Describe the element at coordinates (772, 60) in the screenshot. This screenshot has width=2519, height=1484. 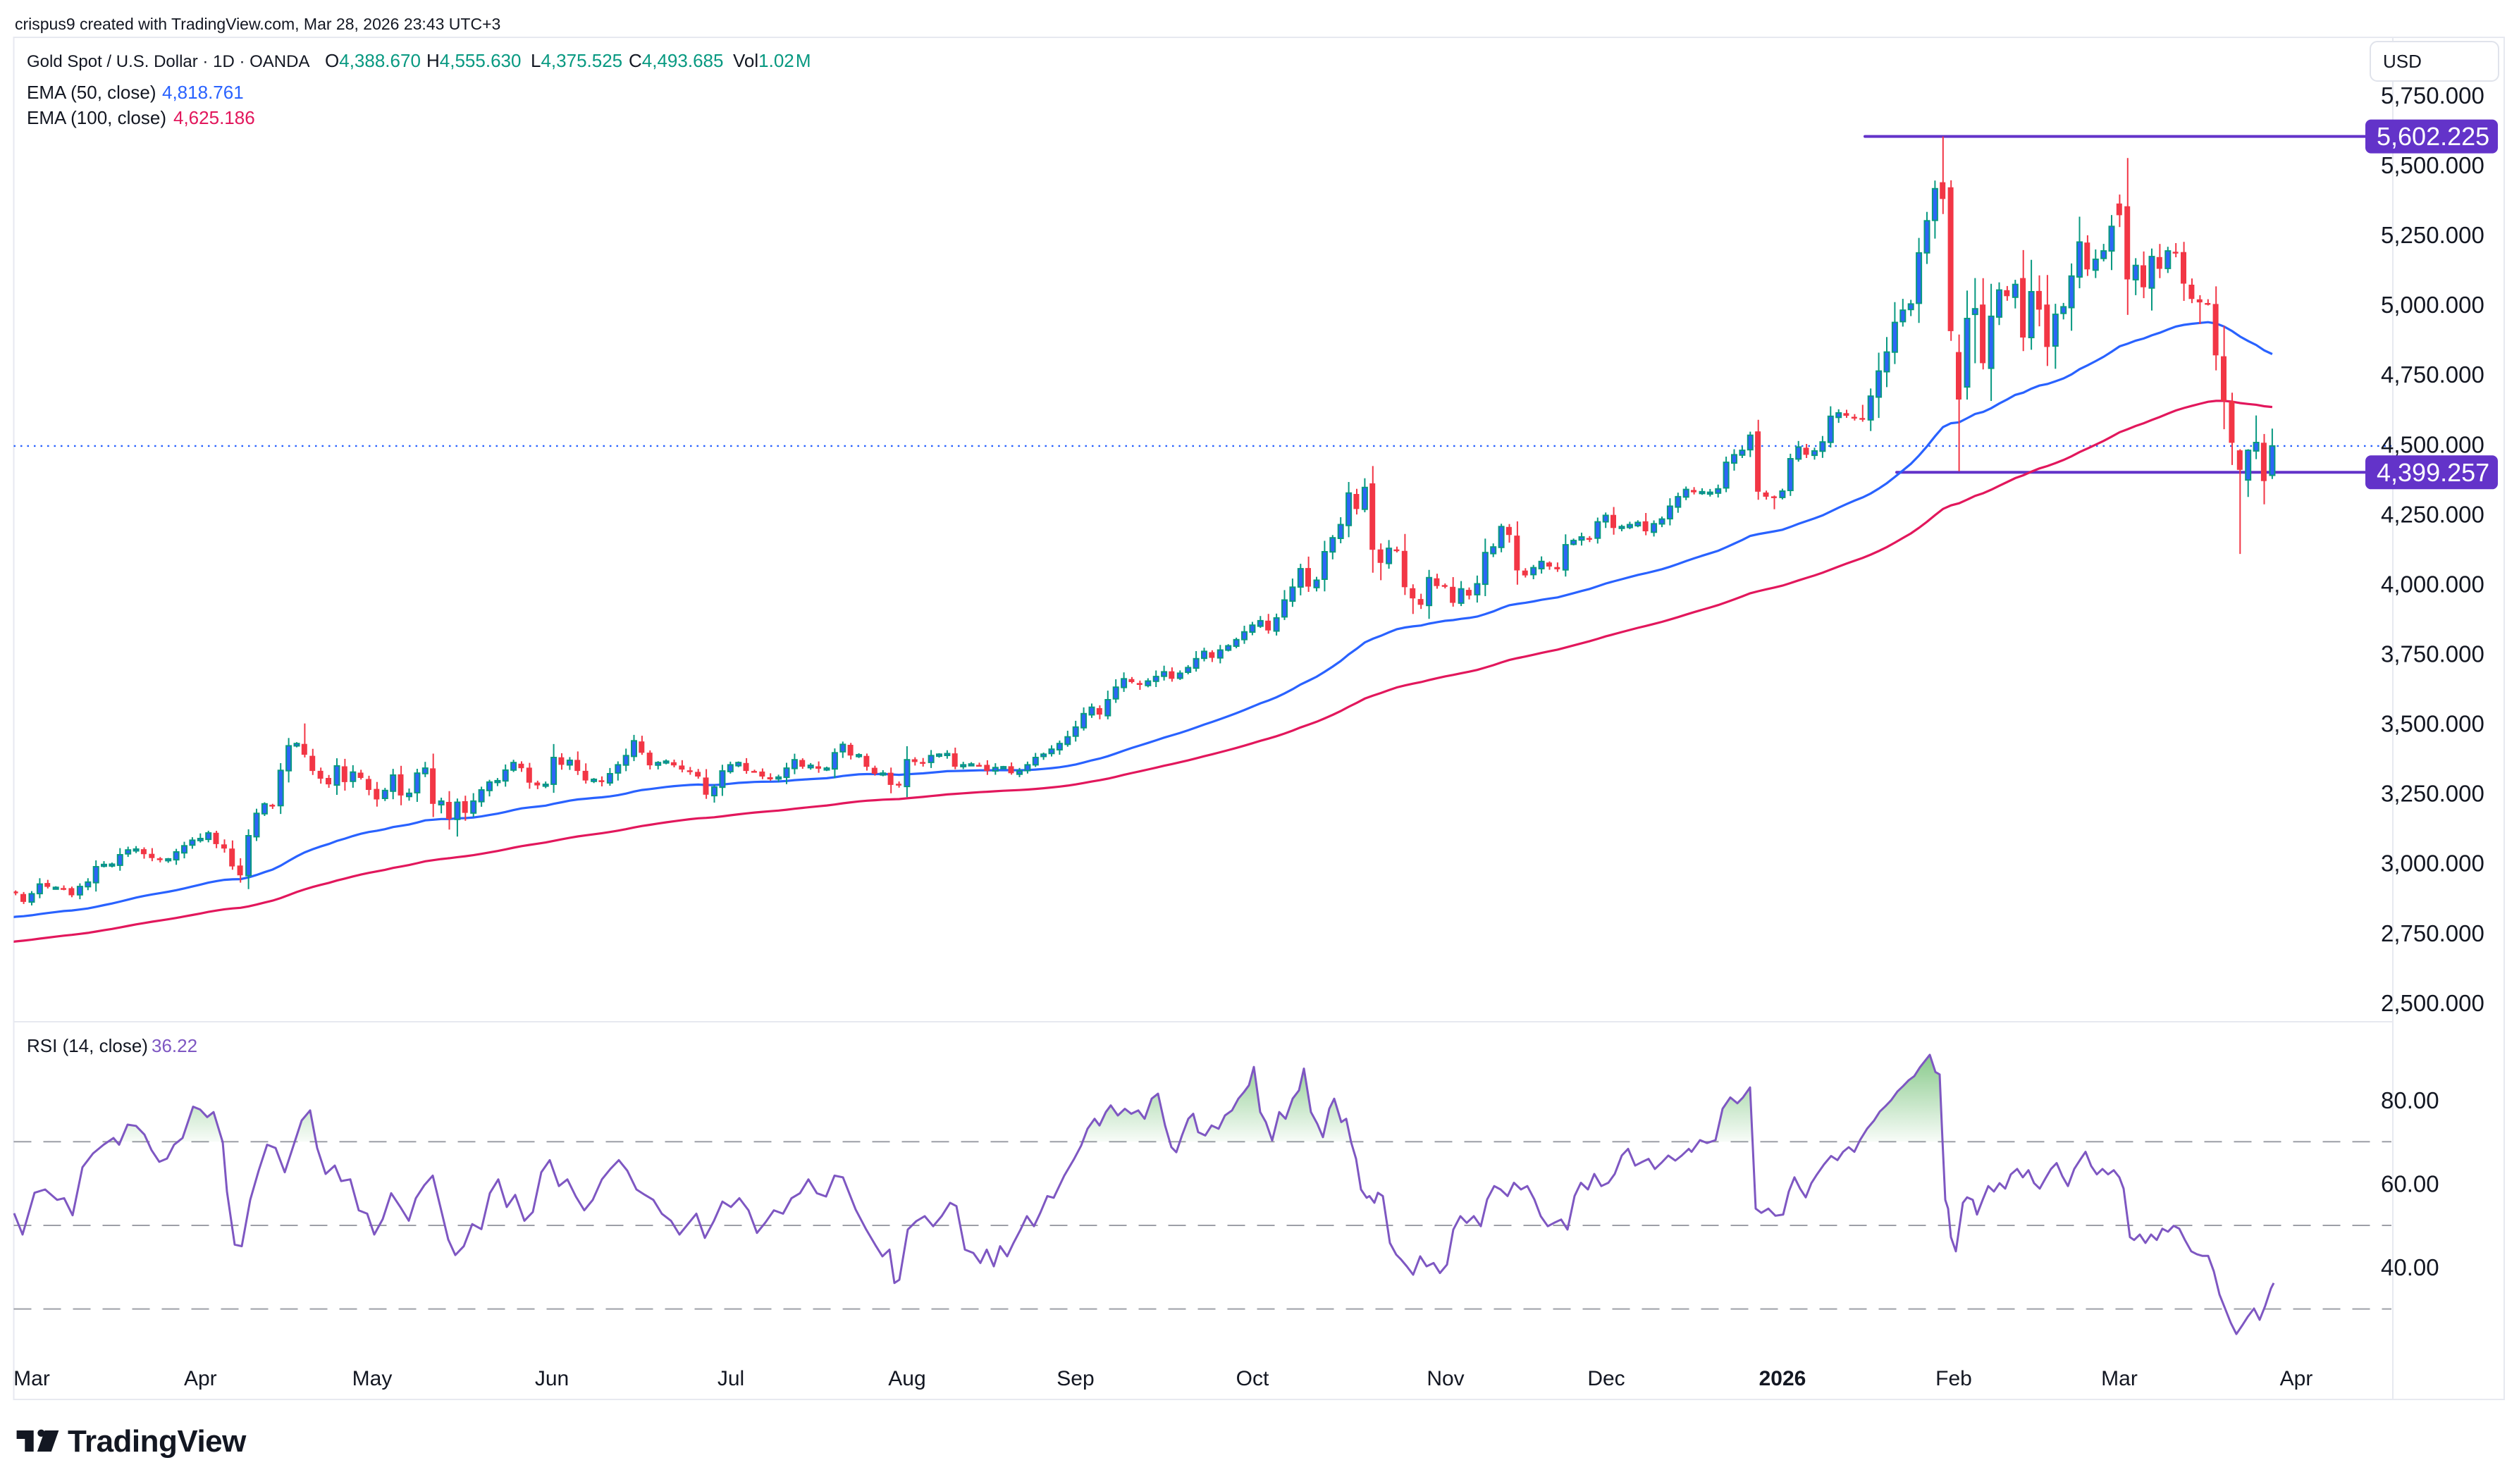
I see `svg-text: Vol1.02 M` at that location.